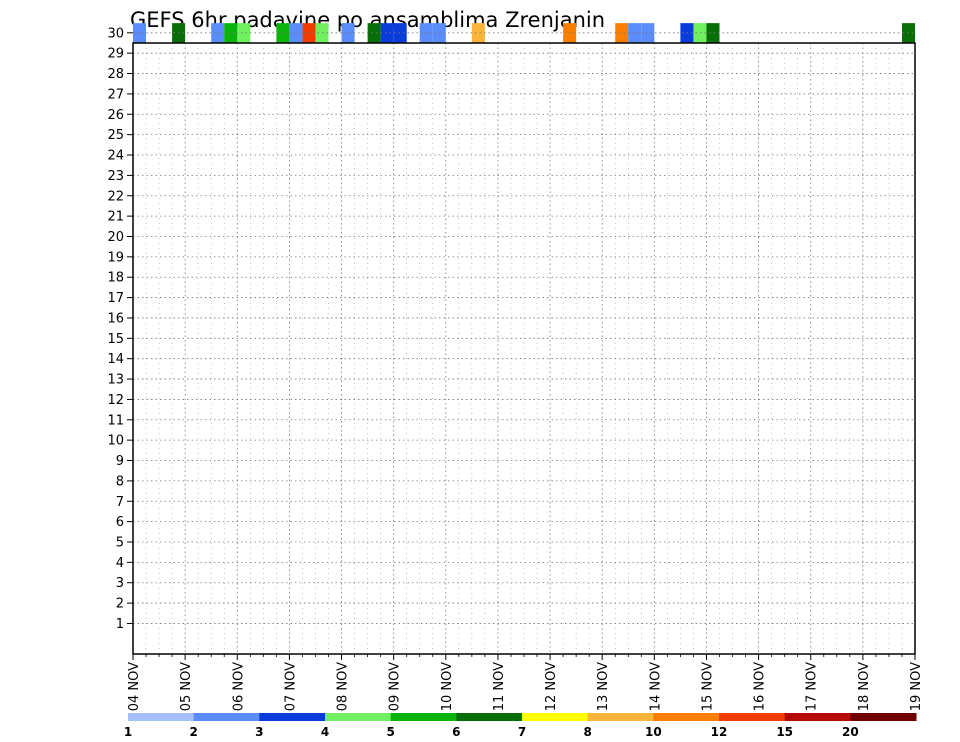 The image size is (960, 742). What do you see at coordinates (864, 686) in the screenshot?
I see `x-tick-label: 18 NOV` at bounding box center [864, 686].